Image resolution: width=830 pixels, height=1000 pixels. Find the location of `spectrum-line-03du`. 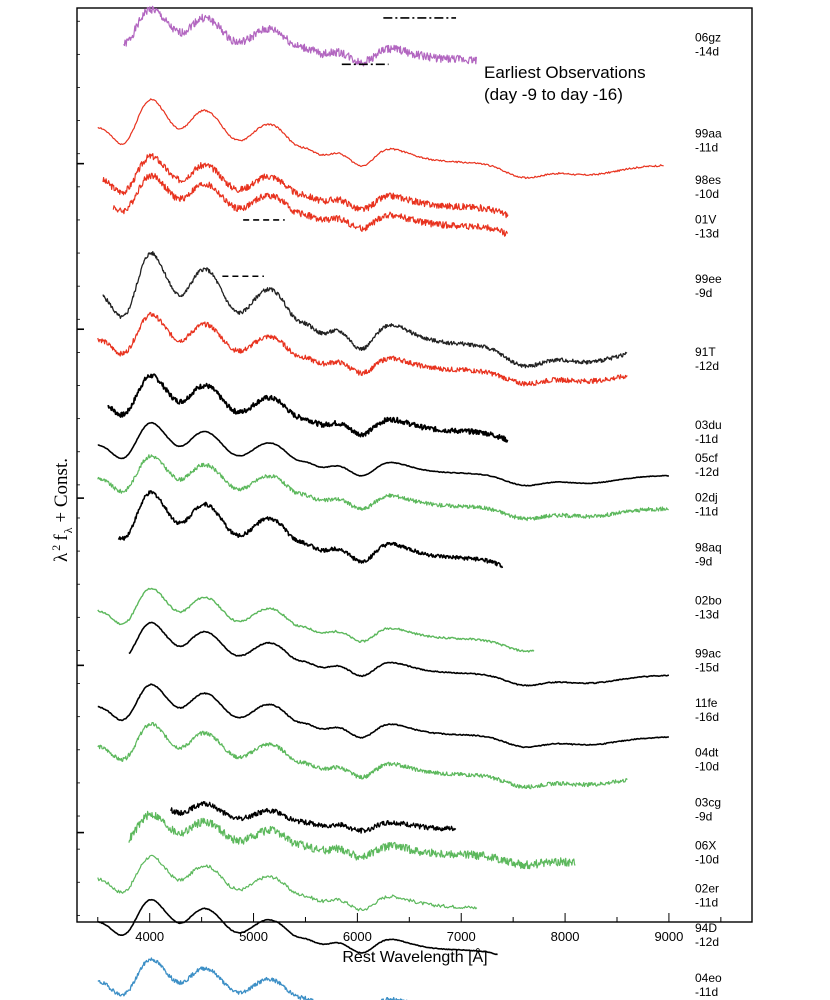

spectrum-line-03du is located at coordinates (308, 408).